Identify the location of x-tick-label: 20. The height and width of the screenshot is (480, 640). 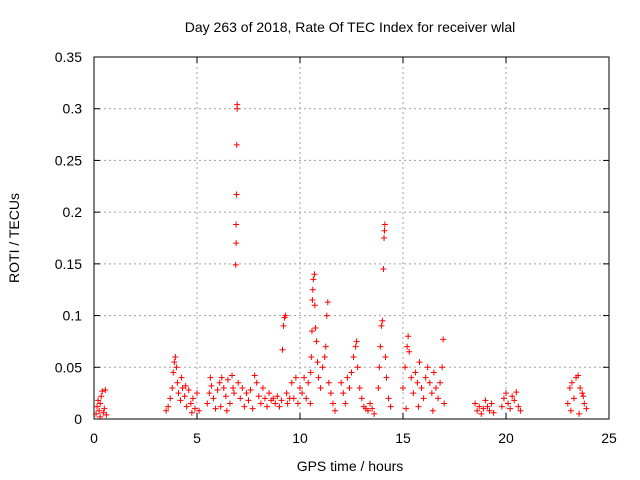
(506, 438).